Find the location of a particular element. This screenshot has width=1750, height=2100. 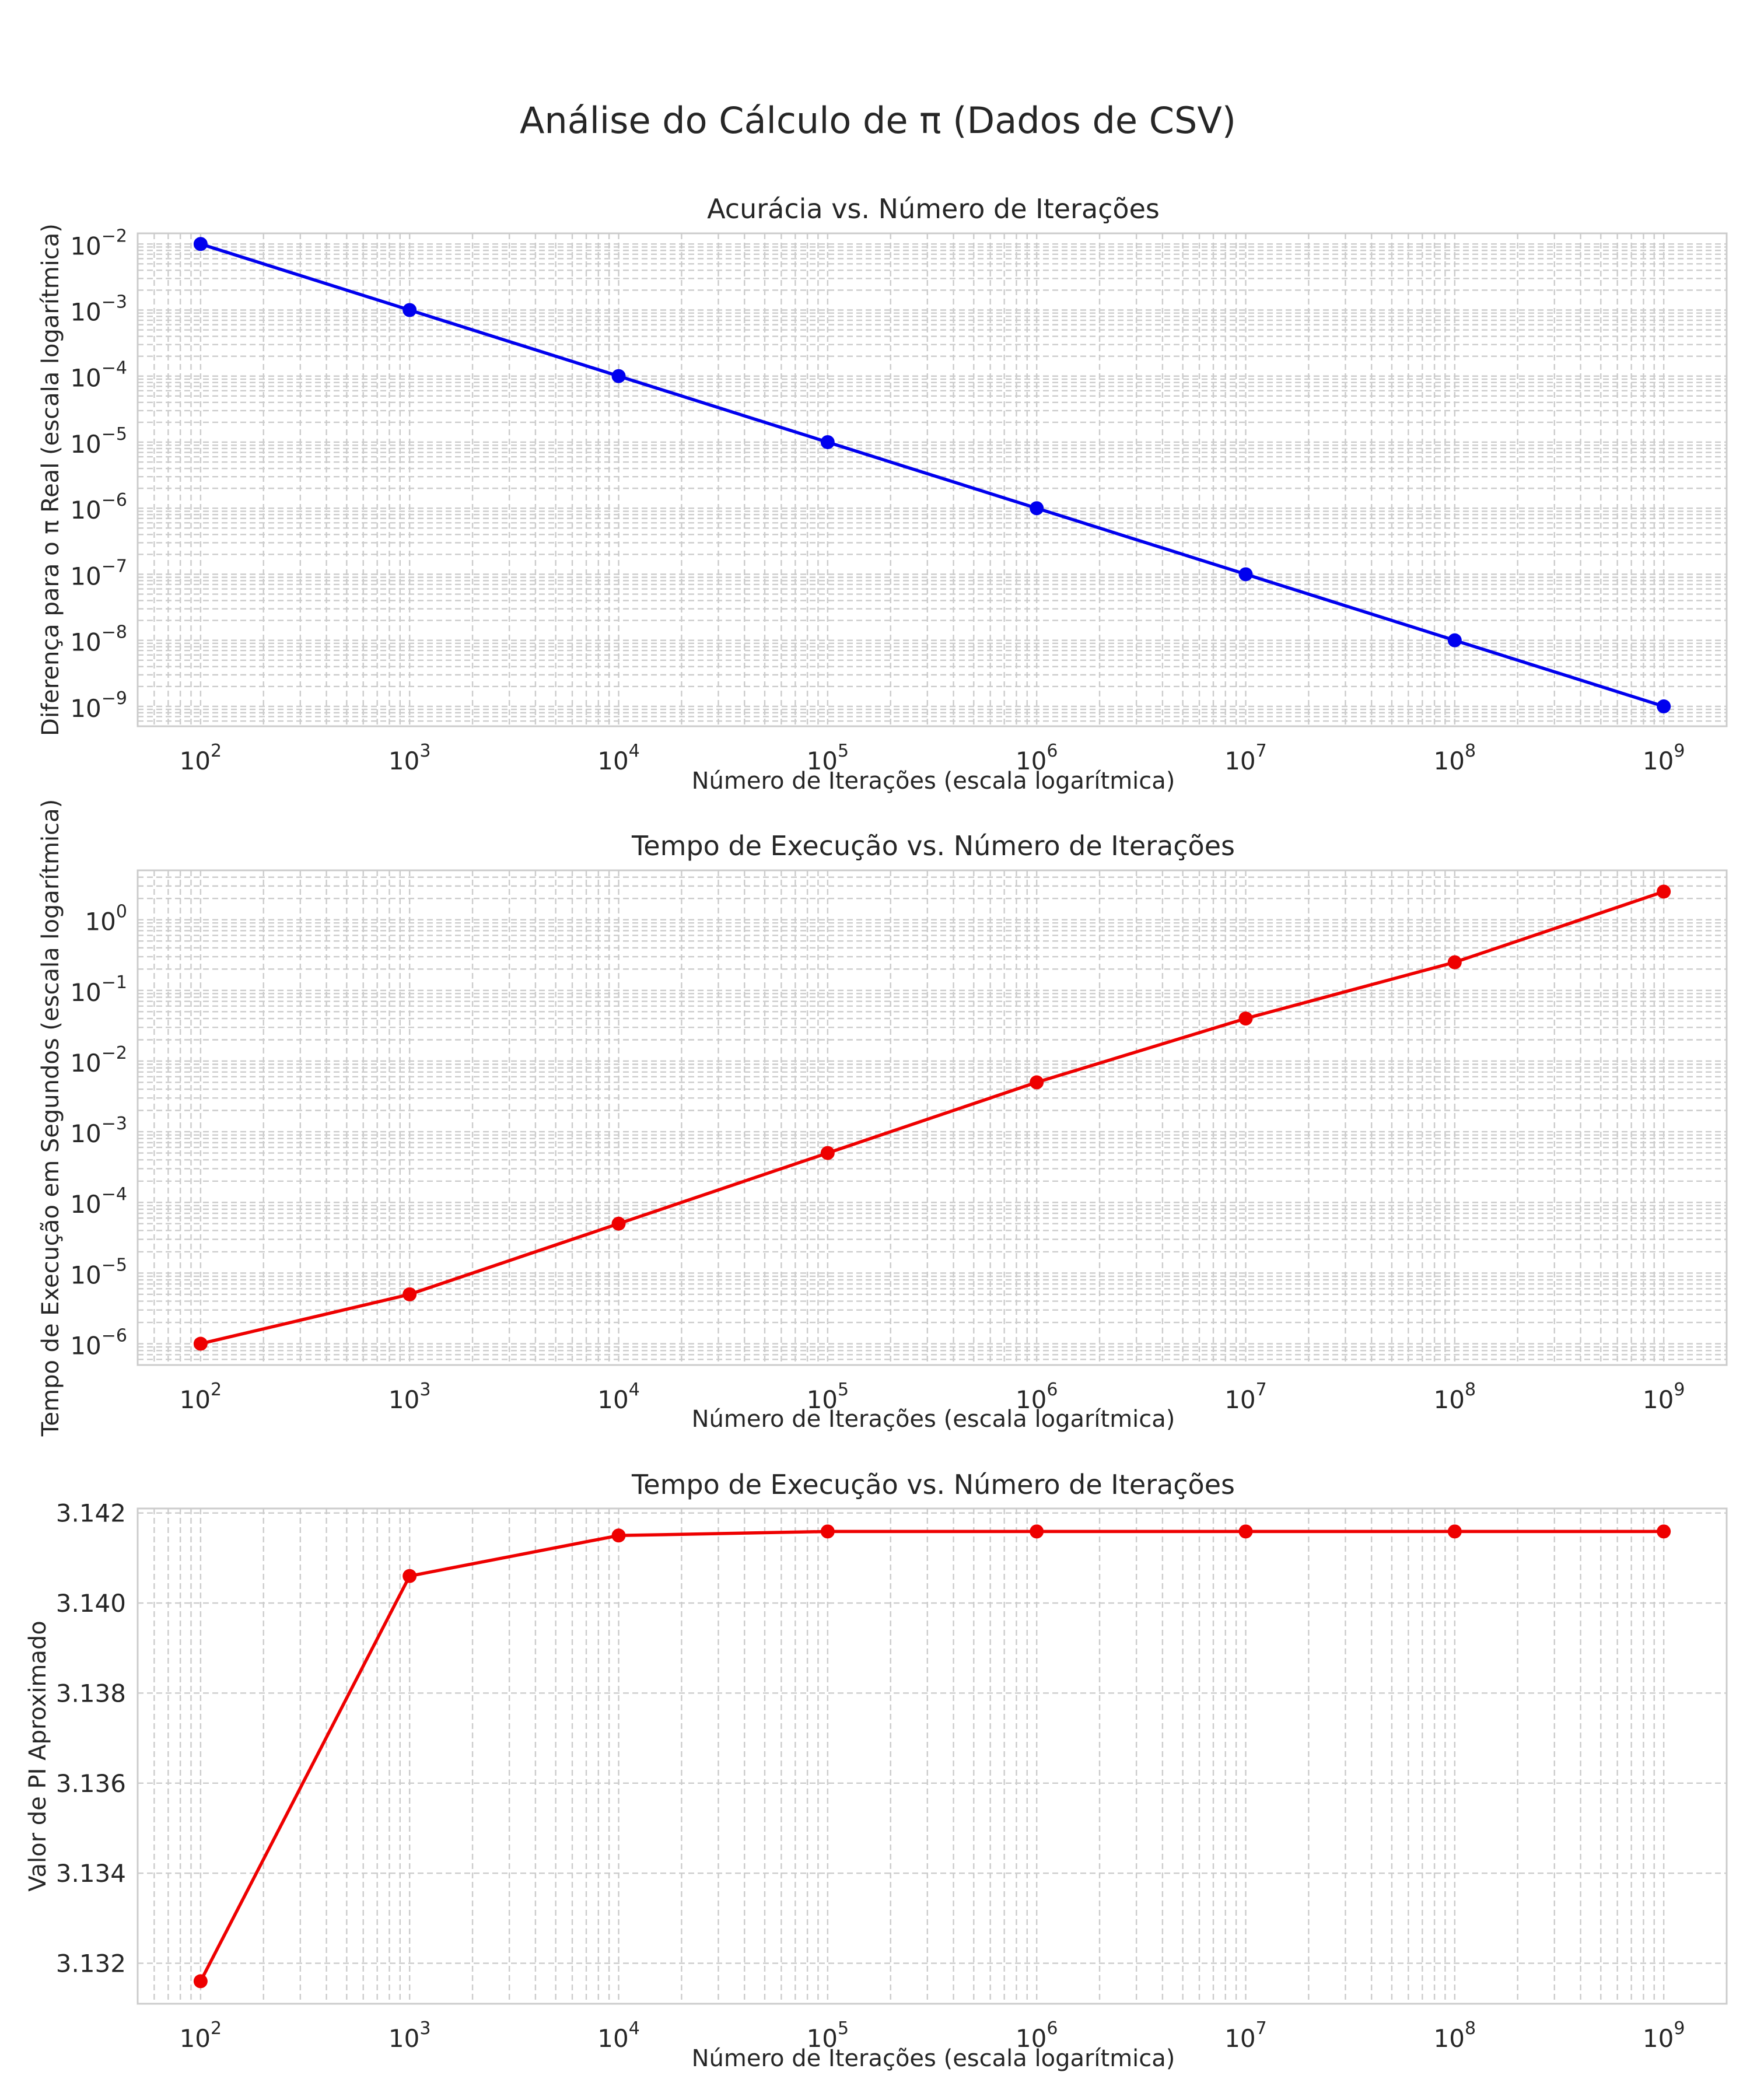

y-tick-label: 10⁰ is located at coordinates (106, 919).